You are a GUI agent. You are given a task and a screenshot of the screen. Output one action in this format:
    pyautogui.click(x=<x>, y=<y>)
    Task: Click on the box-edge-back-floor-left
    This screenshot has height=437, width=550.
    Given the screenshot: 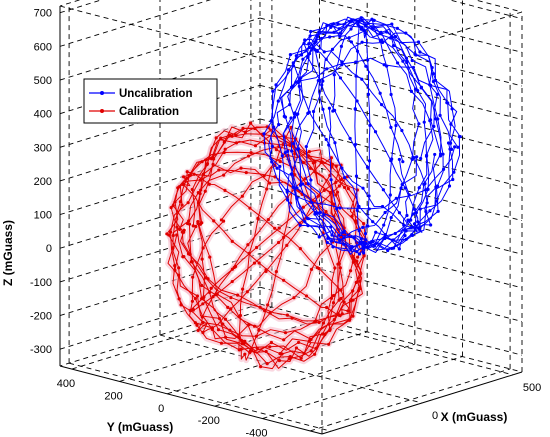 What is the action you would take?
    pyautogui.click(x=160, y=335)
    